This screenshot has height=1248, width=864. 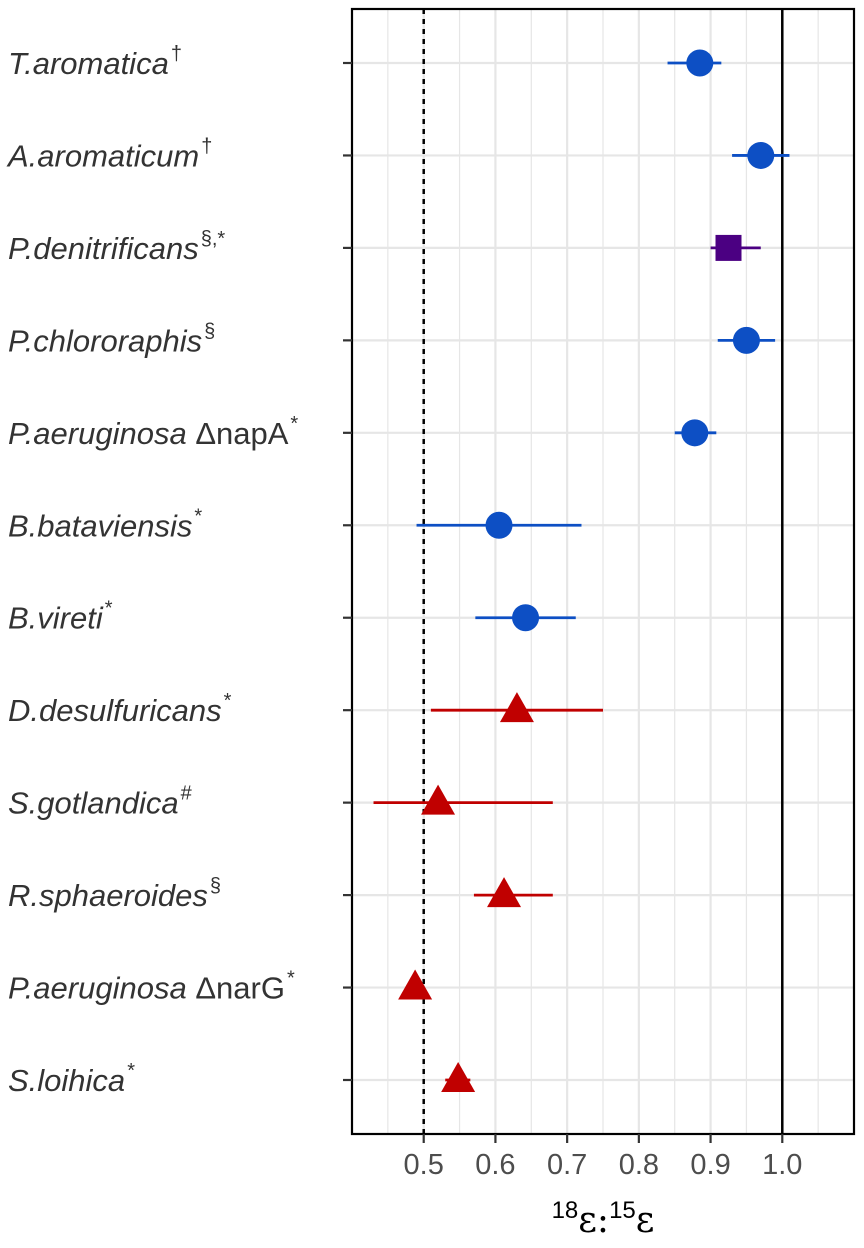 What do you see at coordinates (105, 524) in the screenshot?
I see `y-tick-label: B.bataviensis *` at bounding box center [105, 524].